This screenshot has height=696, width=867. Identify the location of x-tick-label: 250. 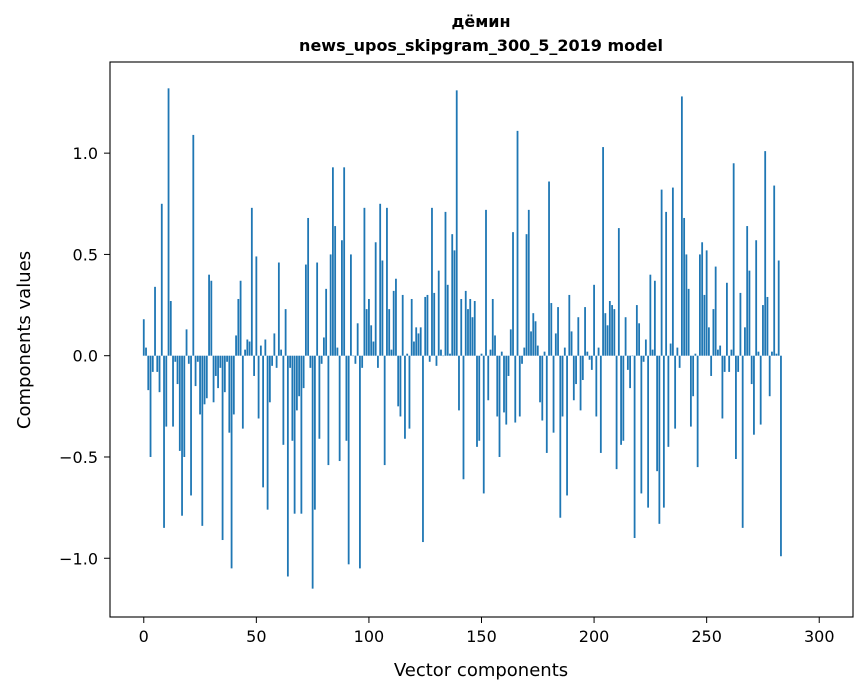
(706, 636).